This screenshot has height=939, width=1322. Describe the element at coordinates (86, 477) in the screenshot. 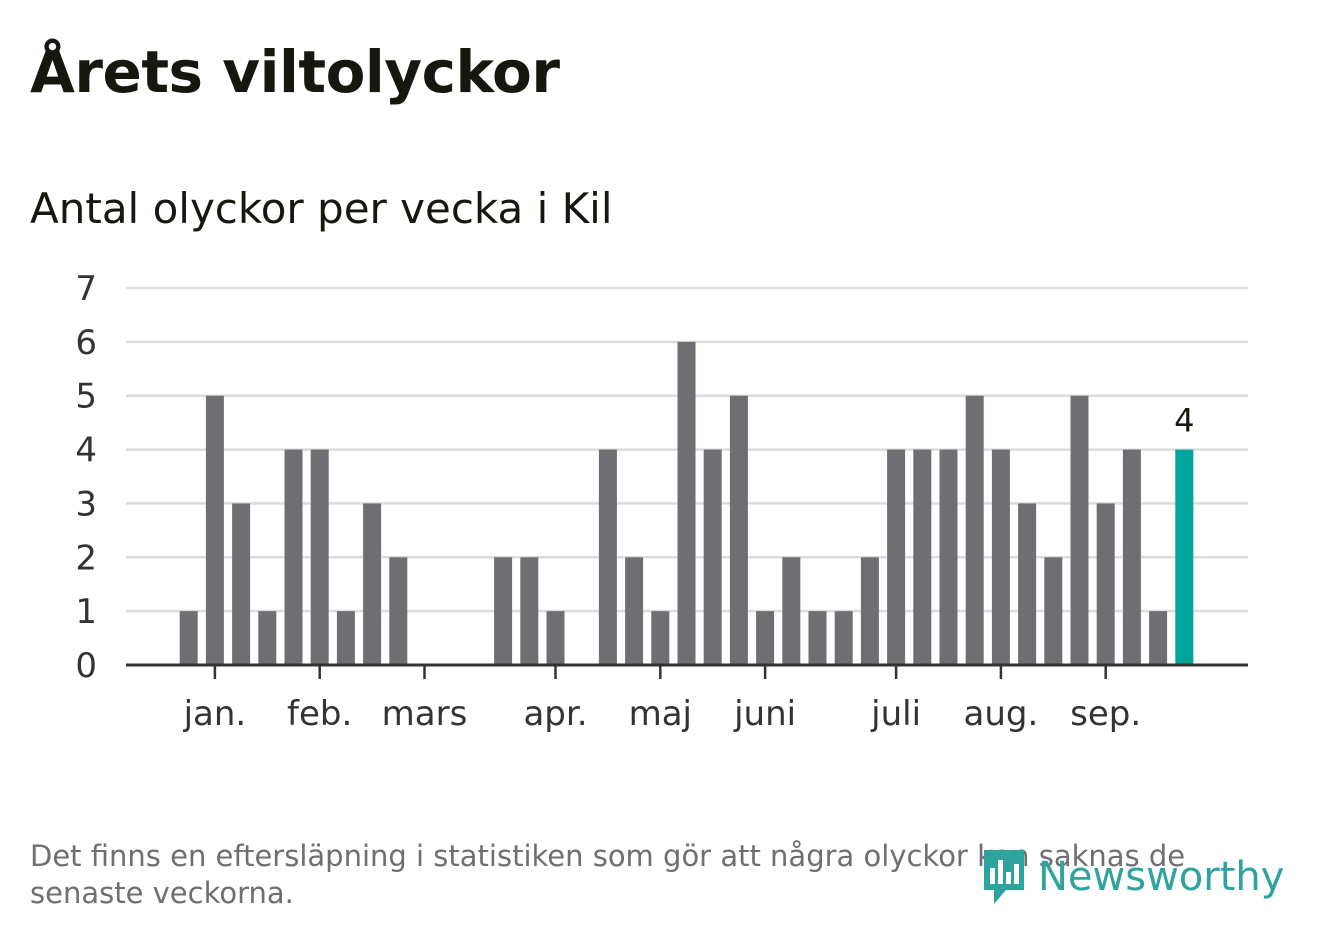

I see `y-axis-labels: 0 1 2 3 4 5 6 7` at that location.